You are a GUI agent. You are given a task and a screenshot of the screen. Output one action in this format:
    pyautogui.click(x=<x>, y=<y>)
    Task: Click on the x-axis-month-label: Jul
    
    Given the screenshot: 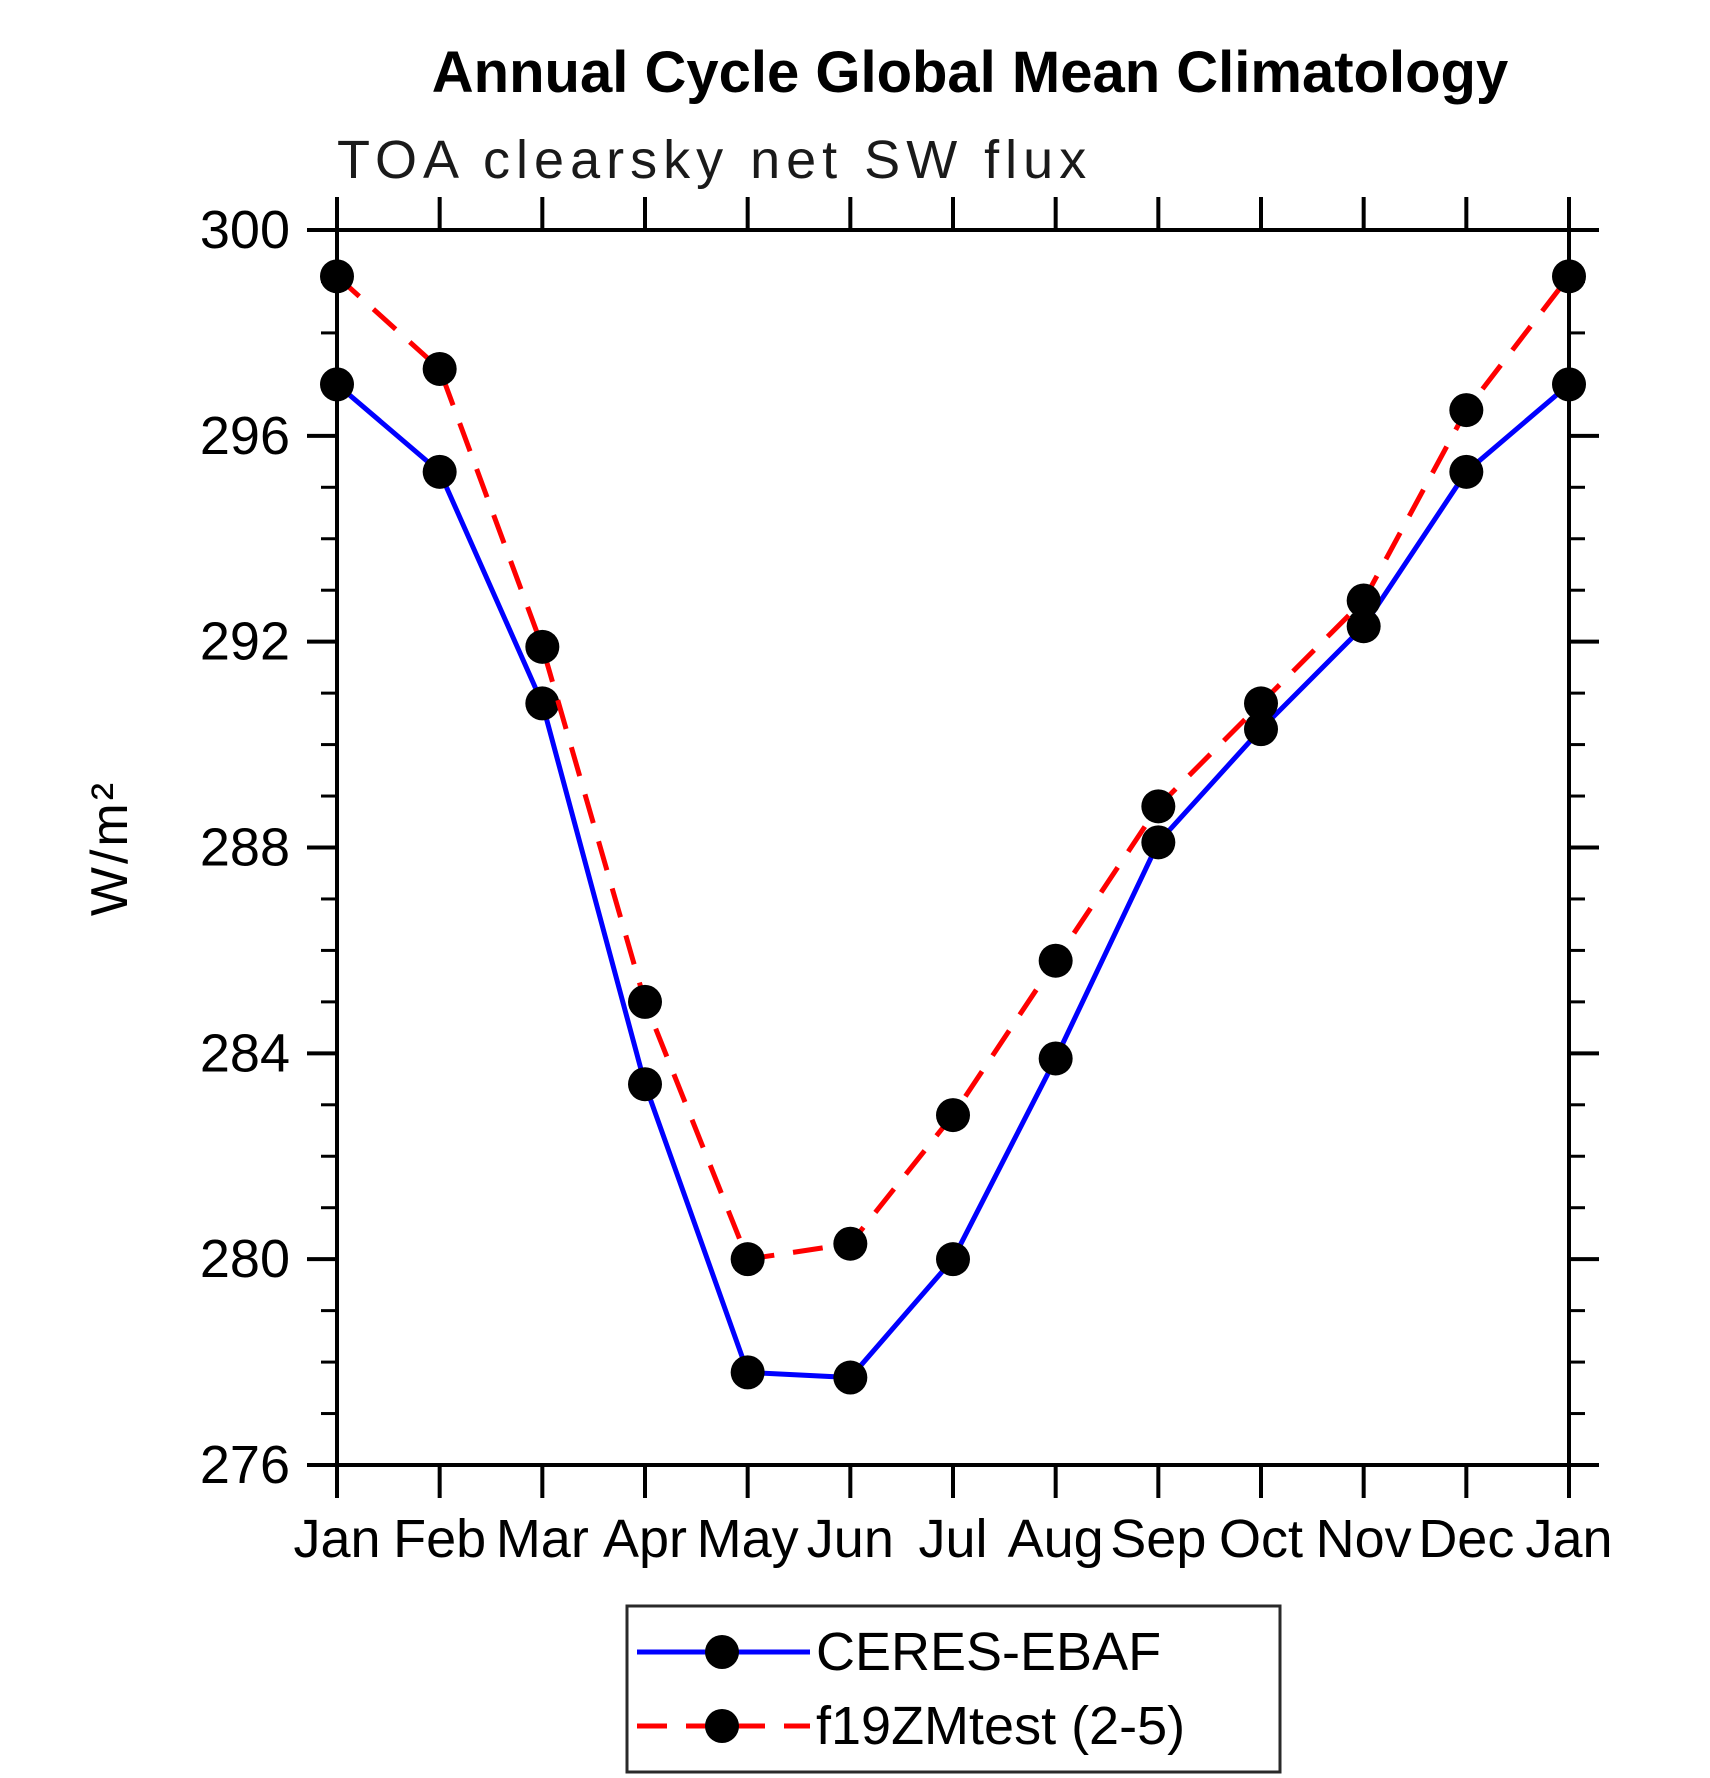 What is the action you would take?
    pyautogui.click(x=952, y=1539)
    